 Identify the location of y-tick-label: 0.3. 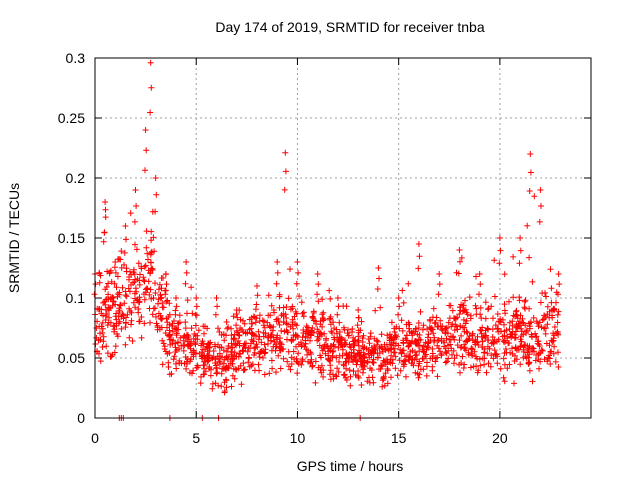
(76, 58).